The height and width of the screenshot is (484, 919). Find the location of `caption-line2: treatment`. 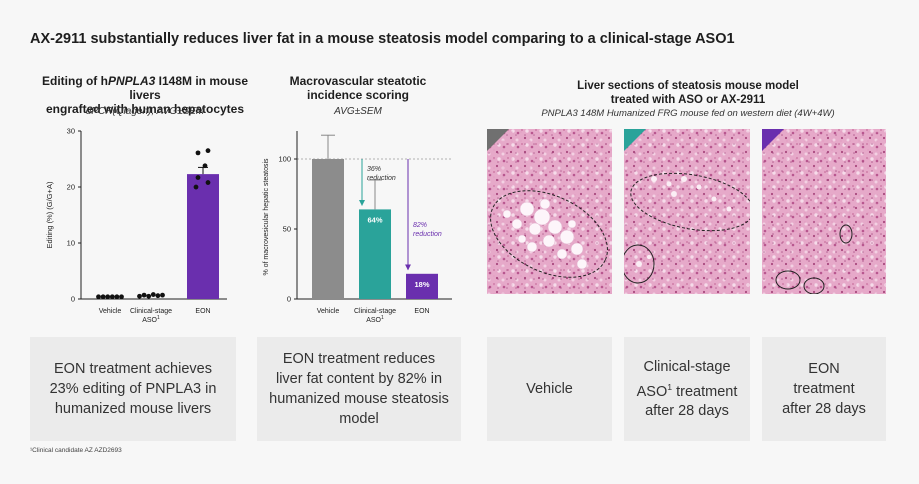

caption-line2: treatment is located at coordinates (824, 389).